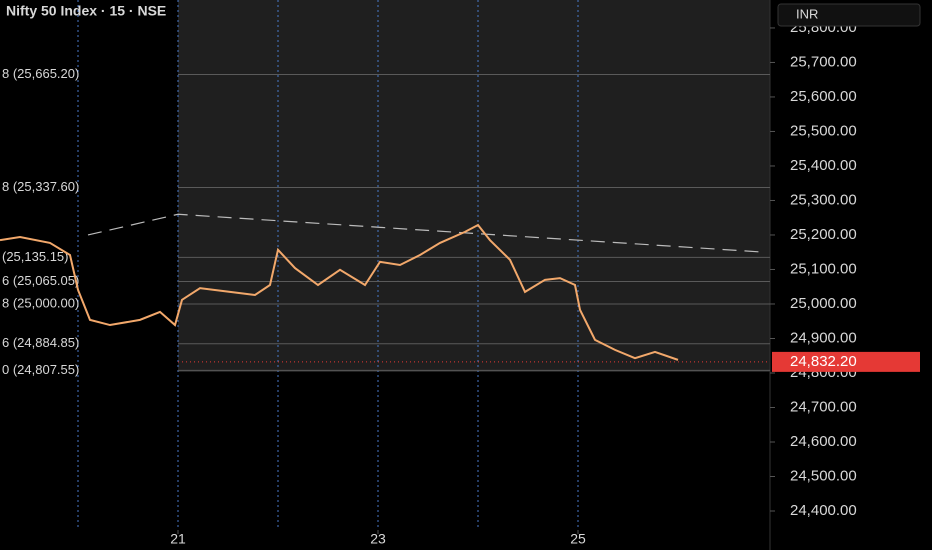 This screenshot has width=932, height=550. I want to click on level-label: 8 (25,665.20), so click(40, 73).